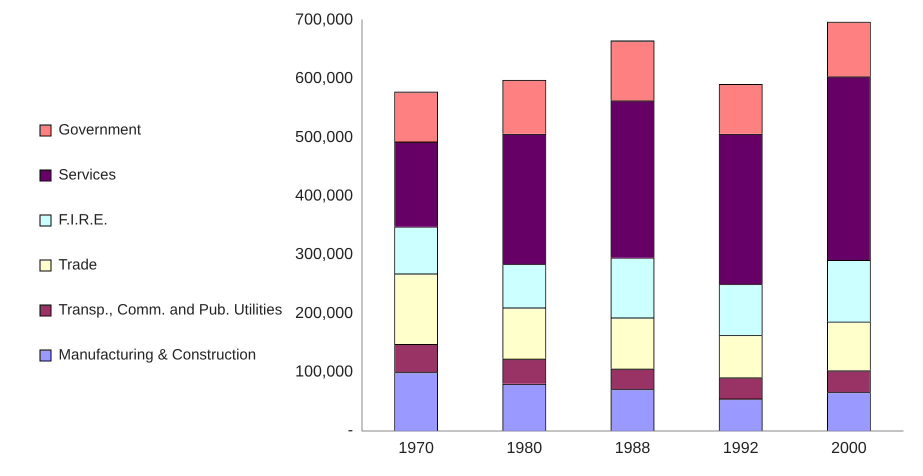 This screenshot has height=476, width=923. I want to click on legend-label: F.I.R.E., so click(83, 220).